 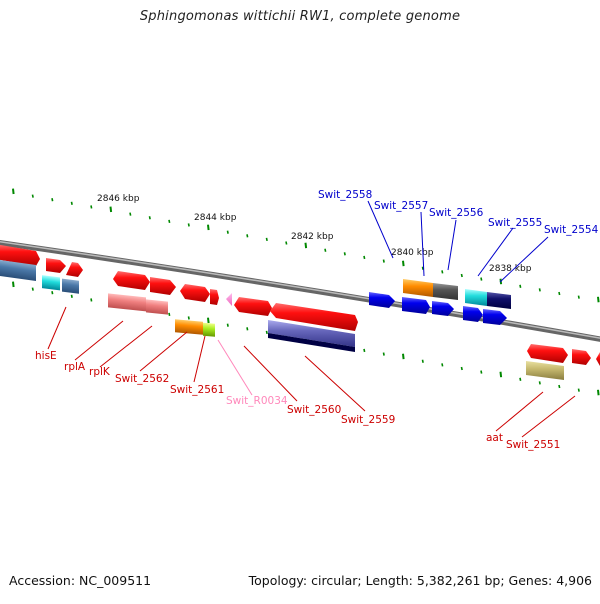 I want to click on top-leader-lines, so click(x=458, y=241).